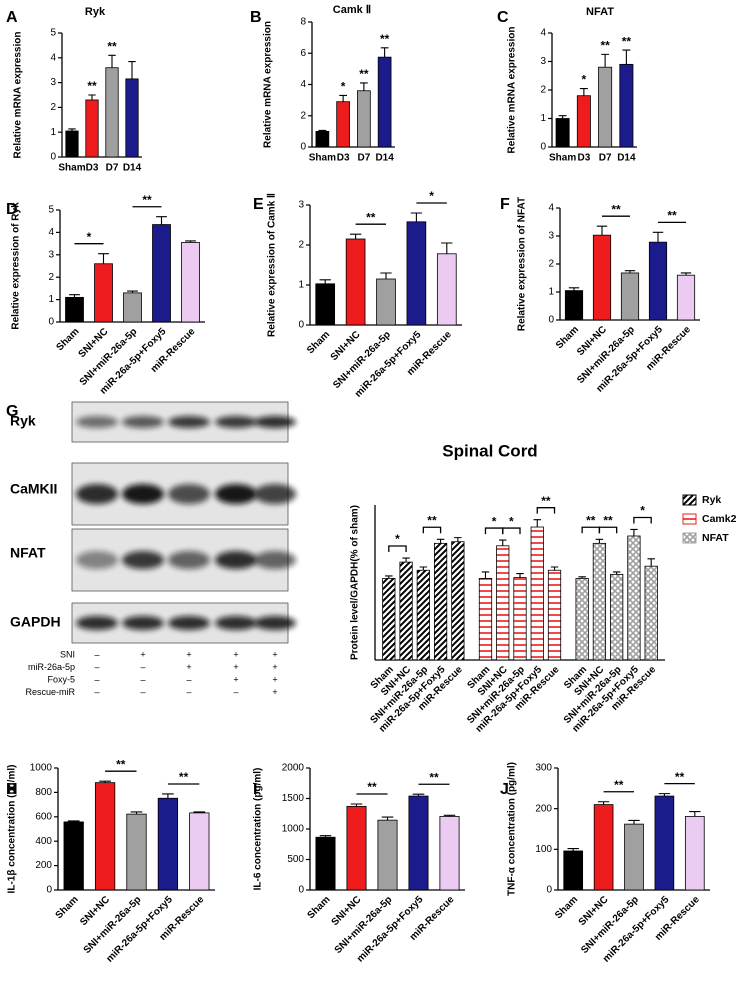  What do you see at coordinates (258, 204) in the screenshot?
I see `panel-letter: E` at bounding box center [258, 204].